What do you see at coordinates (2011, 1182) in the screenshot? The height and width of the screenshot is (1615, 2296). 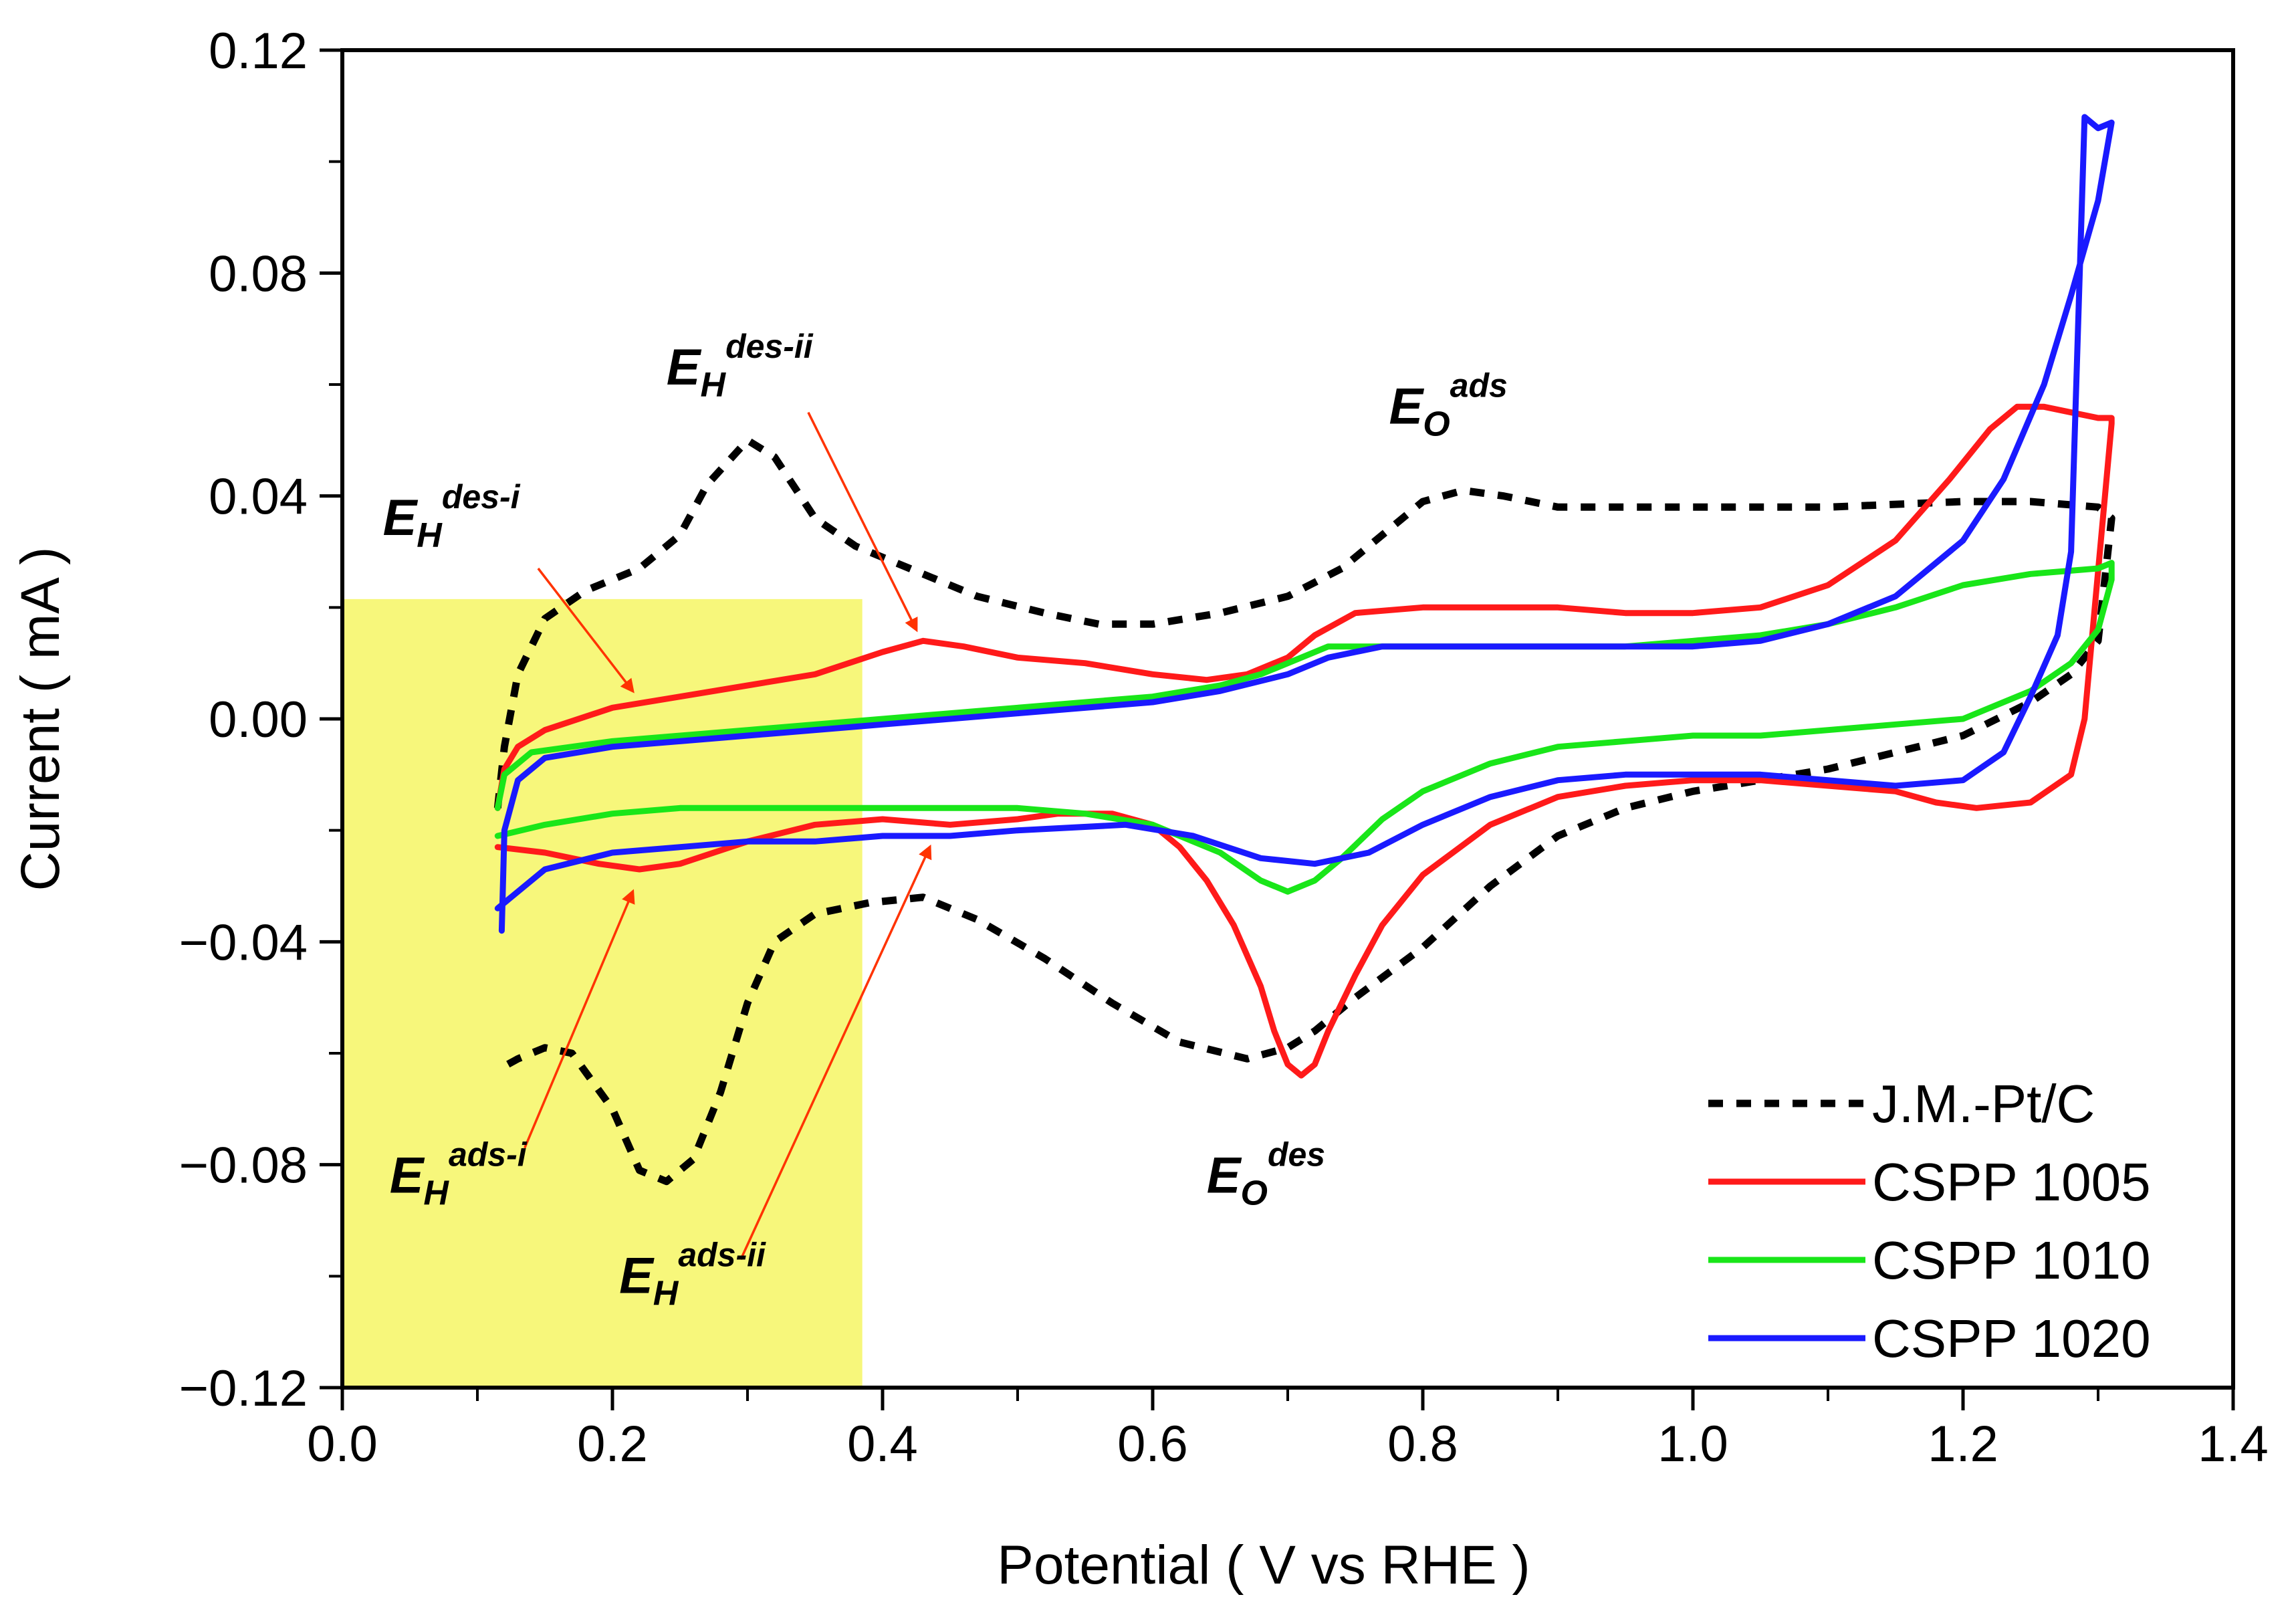 I see `legend-label-cspp-1005: CSPP 1005` at bounding box center [2011, 1182].